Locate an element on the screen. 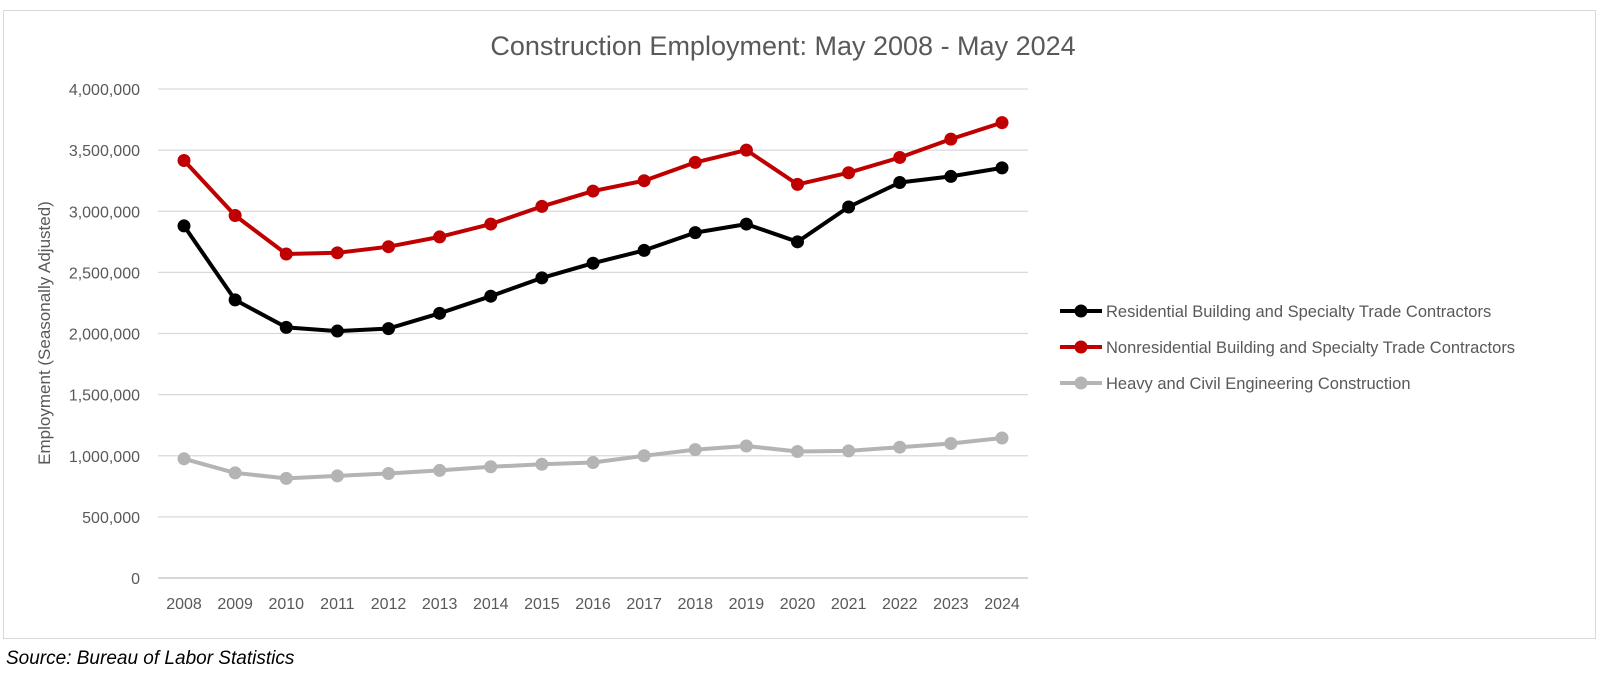 The image size is (1600, 679). legend-item: Heavy and Civil Engineering Construction is located at coordinates (1235, 384).